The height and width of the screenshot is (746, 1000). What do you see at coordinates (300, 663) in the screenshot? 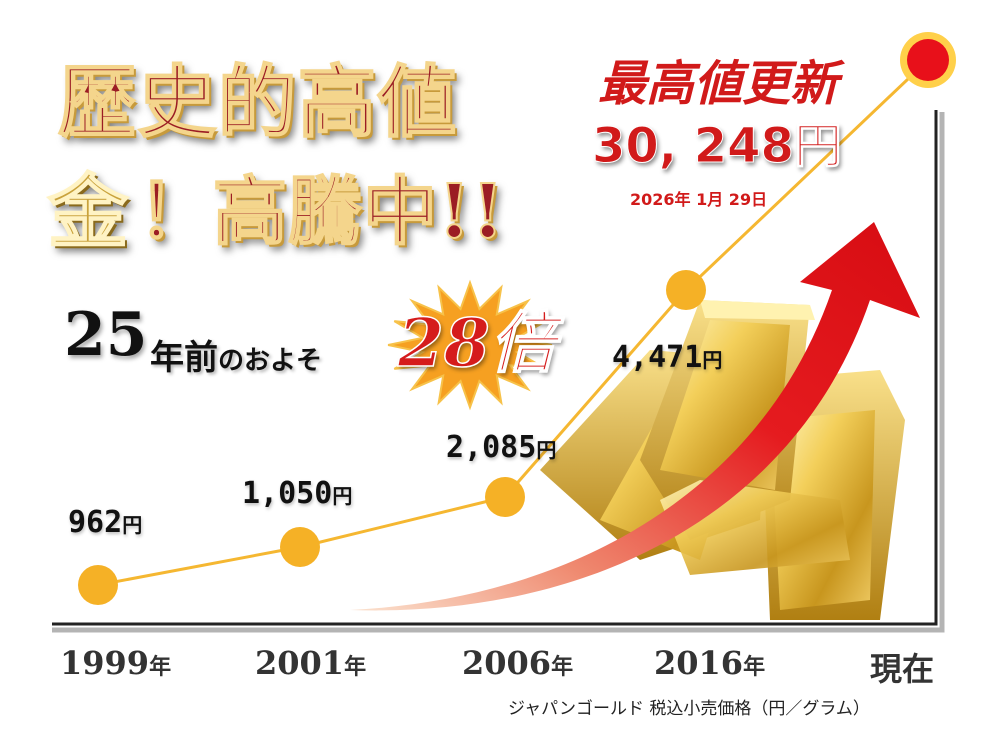
I see `x-tick-year: 2001` at bounding box center [300, 663].